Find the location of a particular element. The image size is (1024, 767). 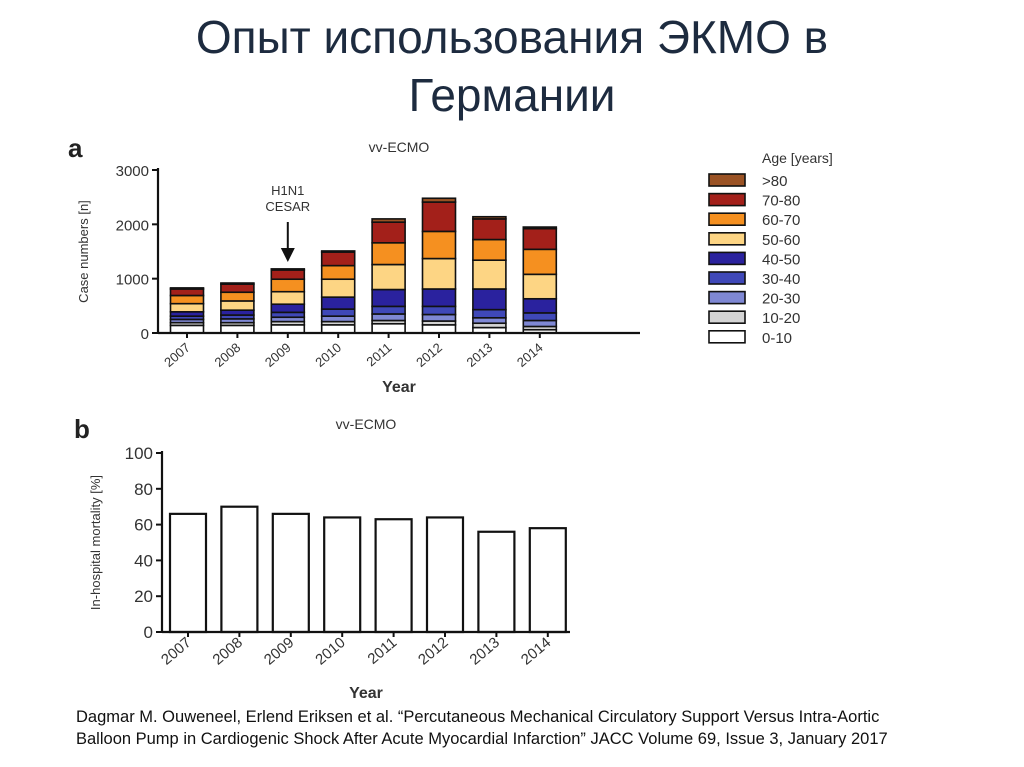

bar-segment-50-60-2007 is located at coordinates (187, 307).